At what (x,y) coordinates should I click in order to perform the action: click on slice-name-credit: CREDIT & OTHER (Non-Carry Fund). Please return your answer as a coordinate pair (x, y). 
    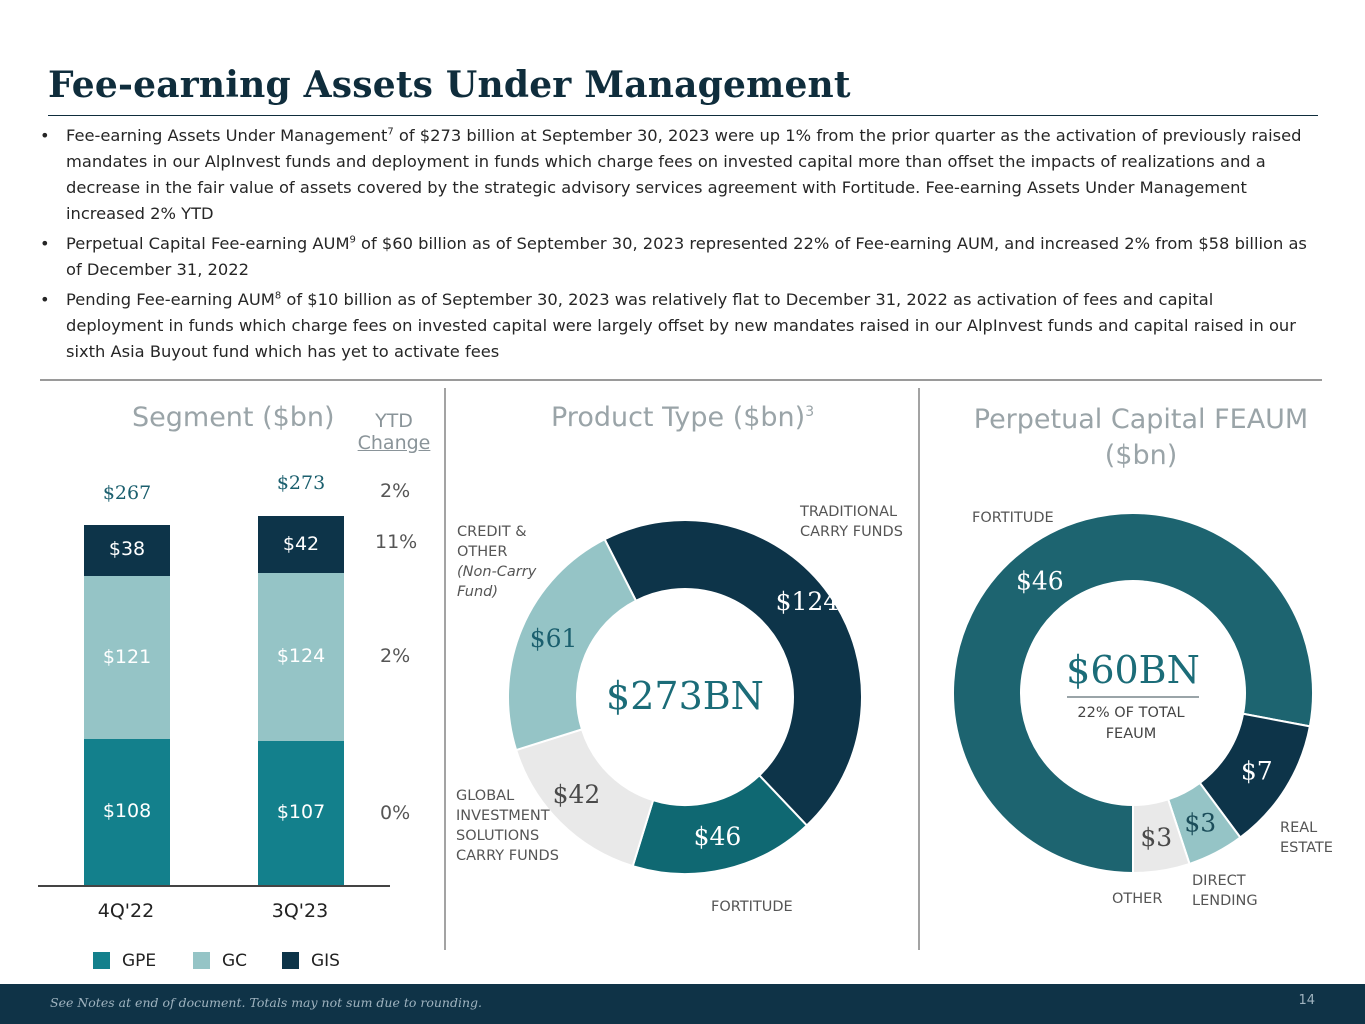
    Looking at the image, I should click on (497, 562).